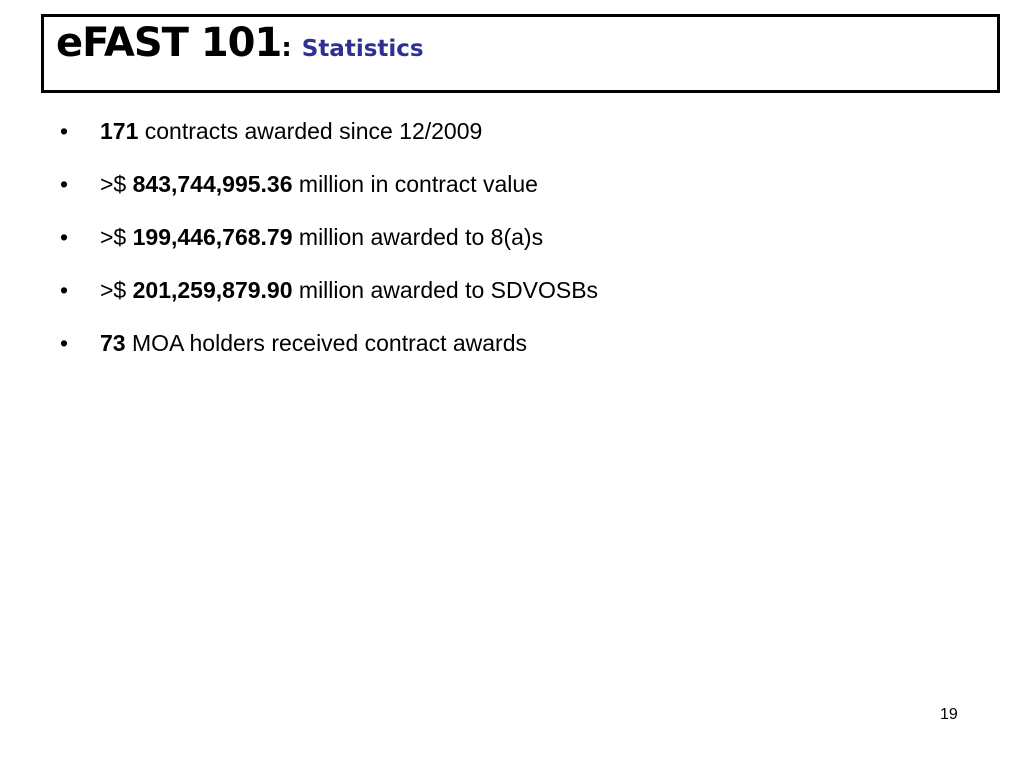 This screenshot has width=1024, height=768. I want to click on title-subtitle: Statistics, so click(362, 49).